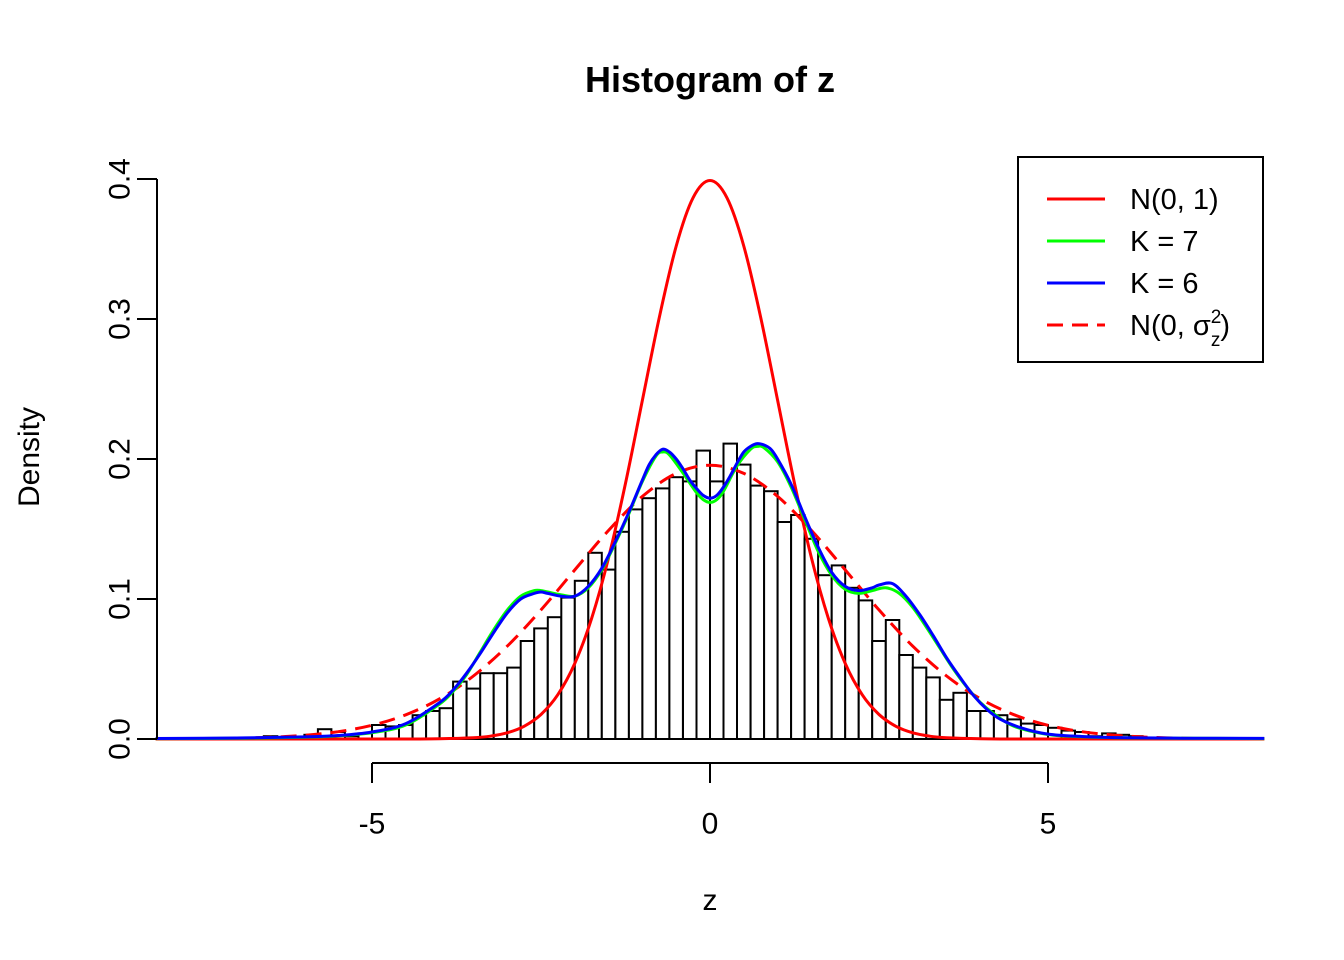 The height and width of the screenshot is (960, 1344). Describe the element at coordinates (1164, 242) in the screenshot. I see `legend-label-k7: K = 7` at that location.